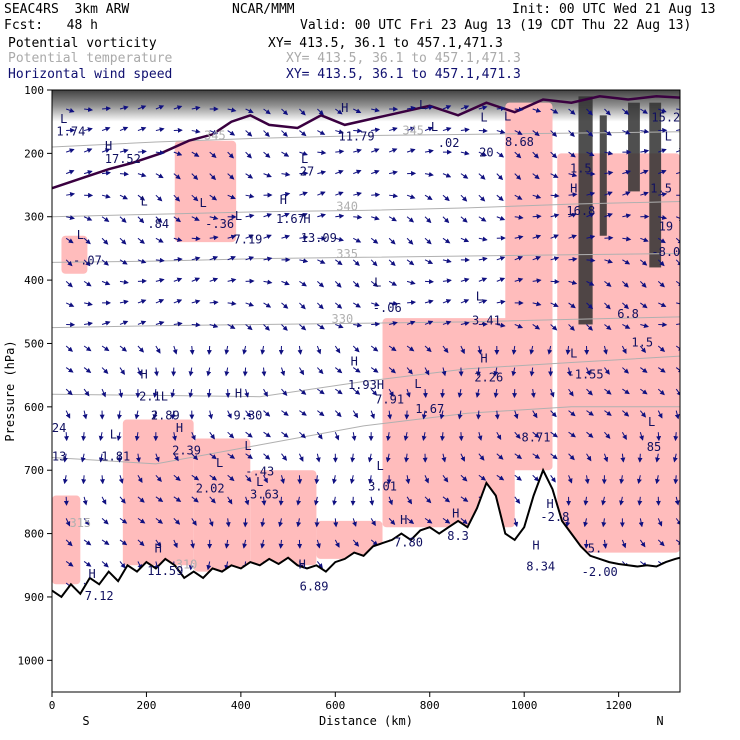  Describe the element at coordinates (540, 566) in the screenshot. I see `pv-extremum-label: 8.34` at that location.